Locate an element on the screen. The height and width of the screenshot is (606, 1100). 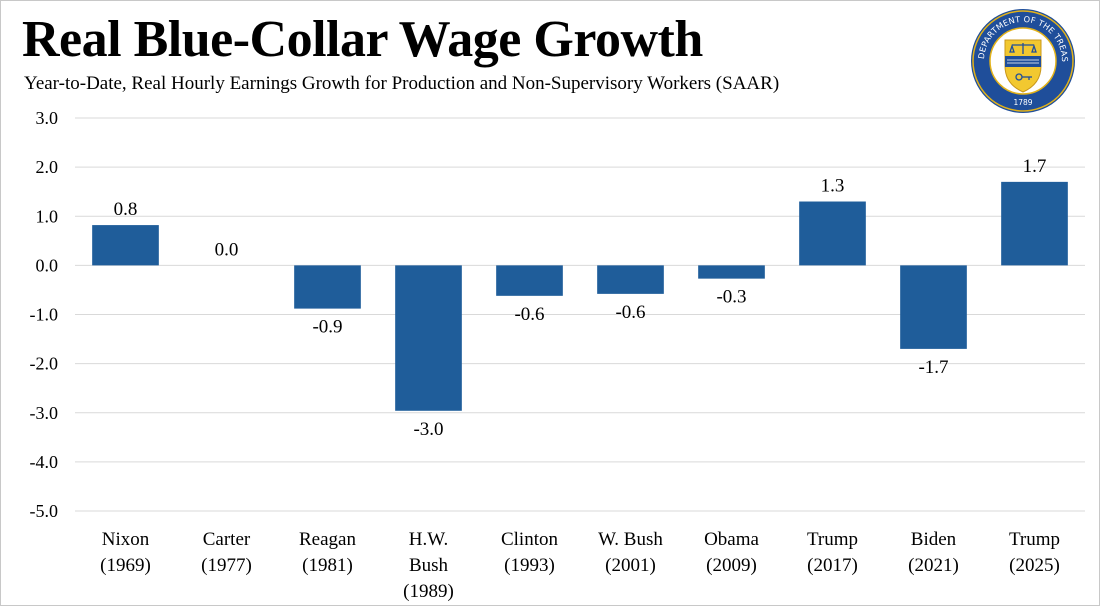
y-tick-label: -3.0 is located at coordinates (44, 413).